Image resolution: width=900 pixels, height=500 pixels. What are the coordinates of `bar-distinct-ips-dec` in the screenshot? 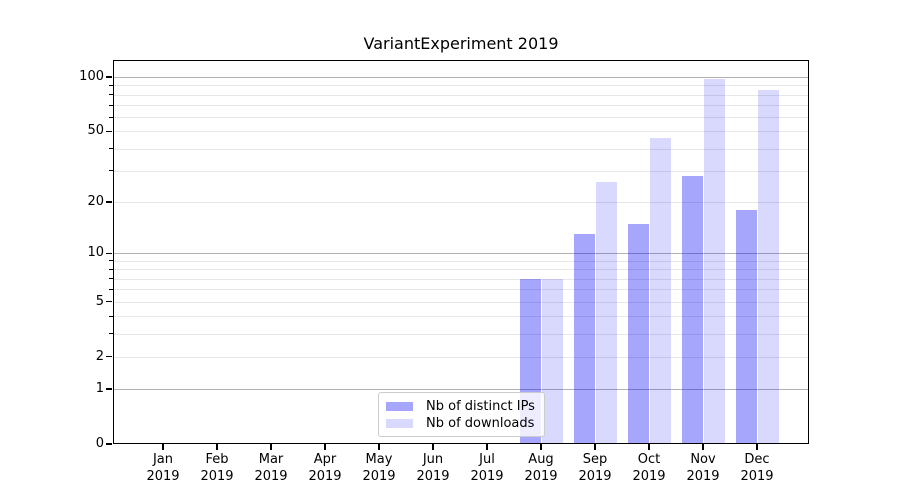 It's located at (746, 326).